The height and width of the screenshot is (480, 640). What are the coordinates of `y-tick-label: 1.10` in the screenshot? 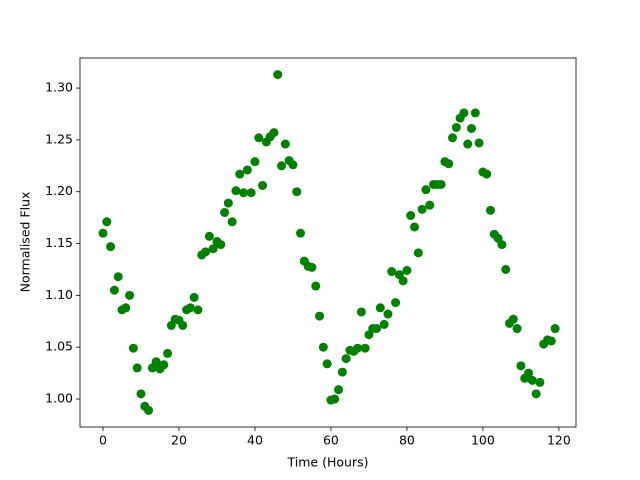 It's located at (59, 294).